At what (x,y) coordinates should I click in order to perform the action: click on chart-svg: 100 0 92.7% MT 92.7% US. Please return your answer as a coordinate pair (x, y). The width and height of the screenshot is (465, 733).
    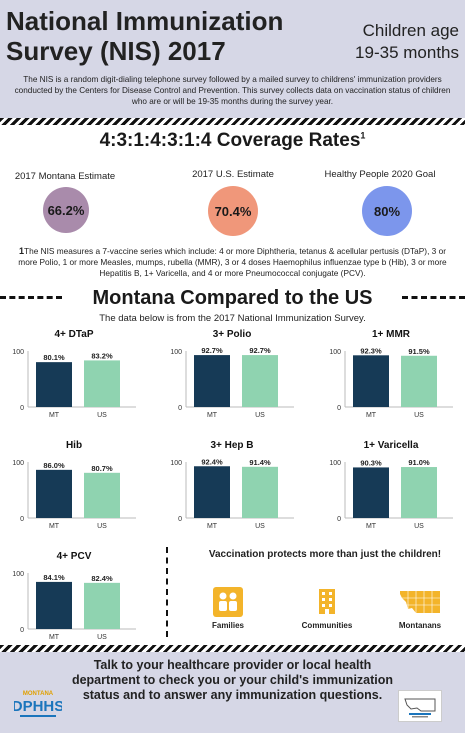
    Looking at the image, I should click on (232, 382).